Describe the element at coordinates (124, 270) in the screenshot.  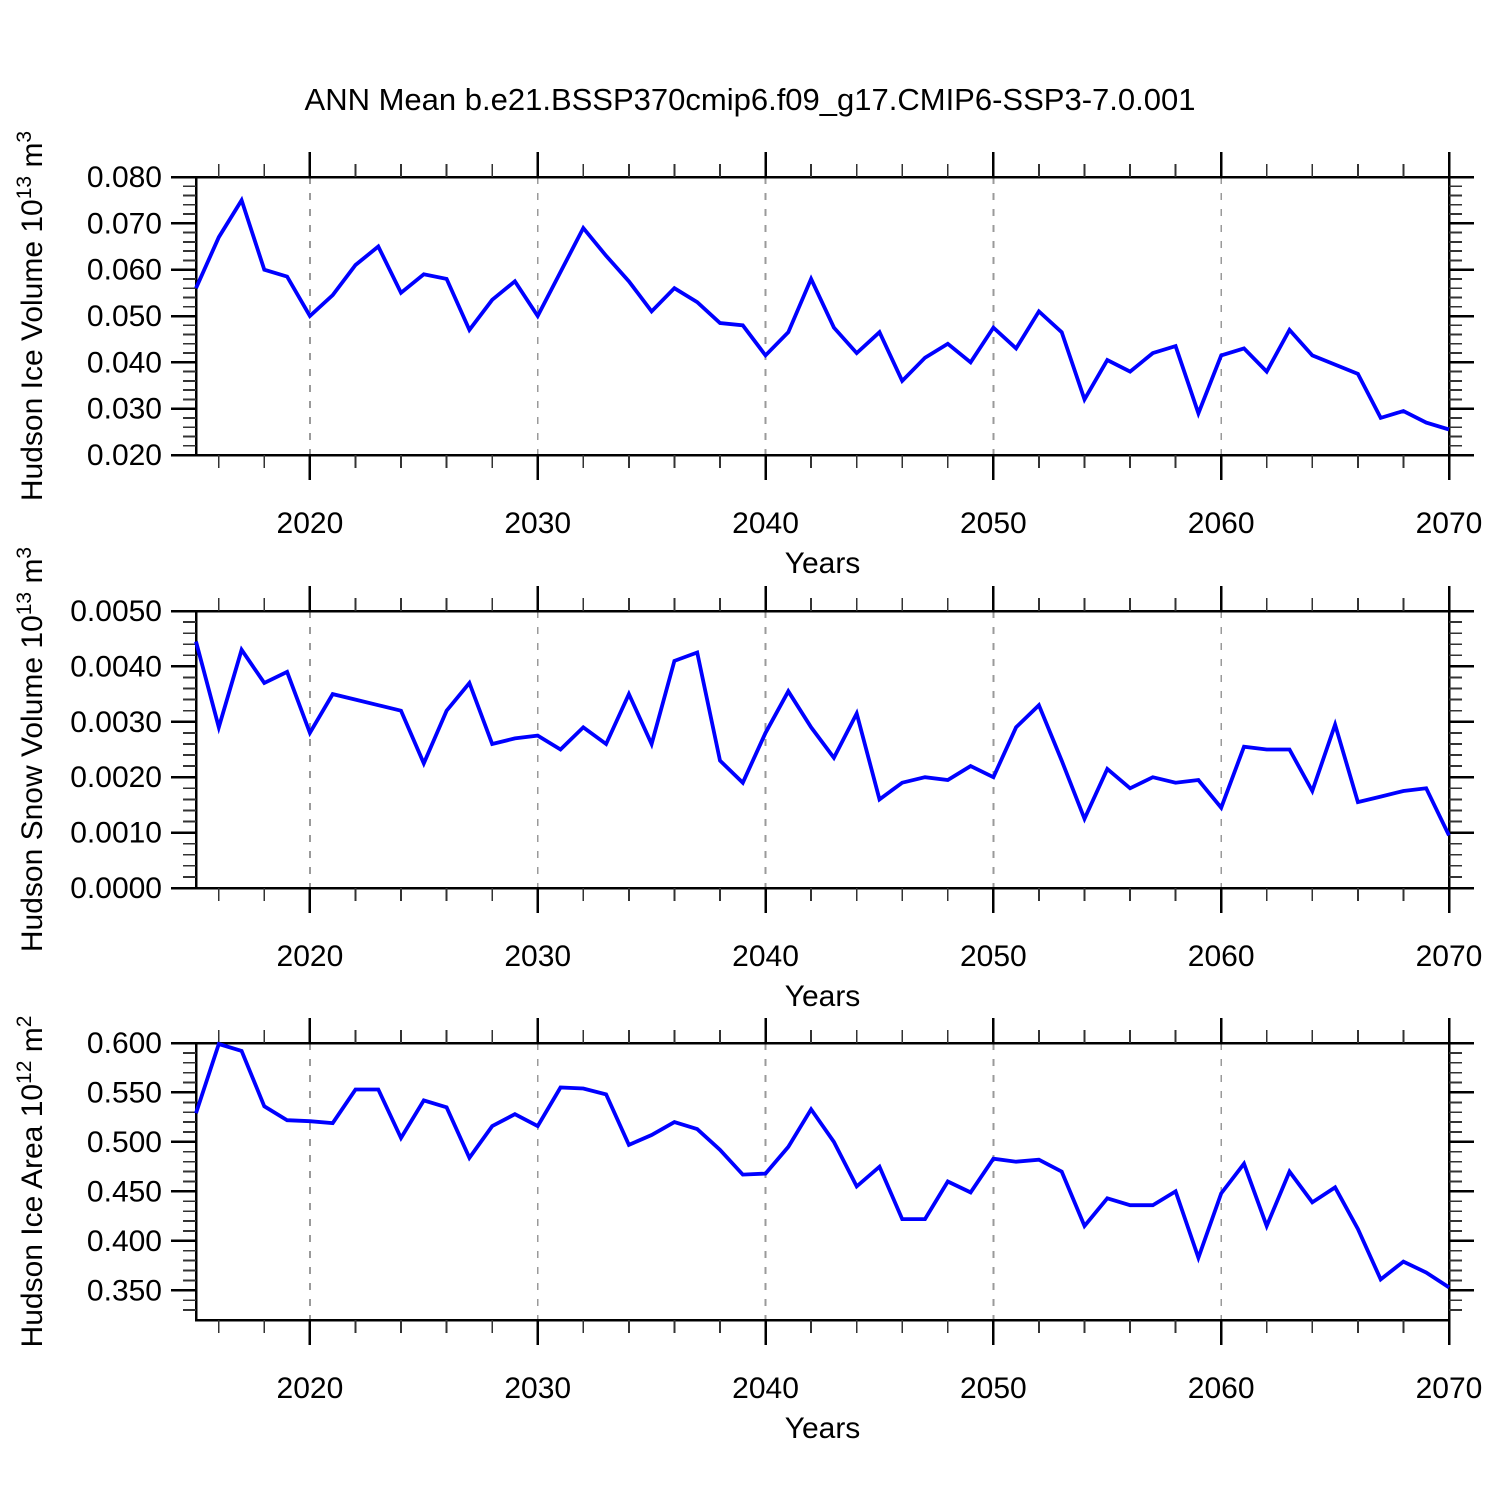
I see `y-tick-label: 0.060` at that location.